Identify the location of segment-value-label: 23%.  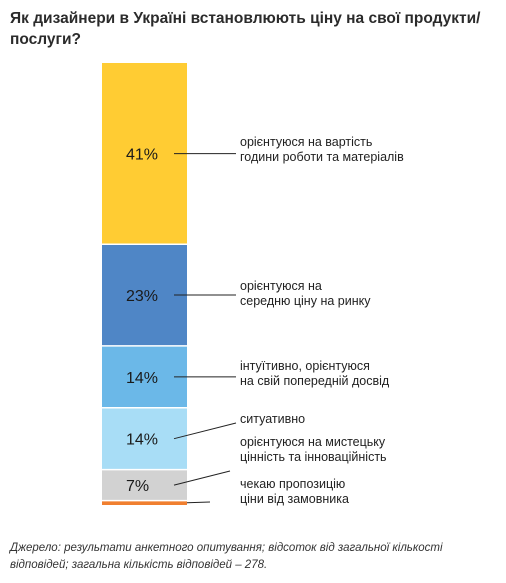
(142, 296).